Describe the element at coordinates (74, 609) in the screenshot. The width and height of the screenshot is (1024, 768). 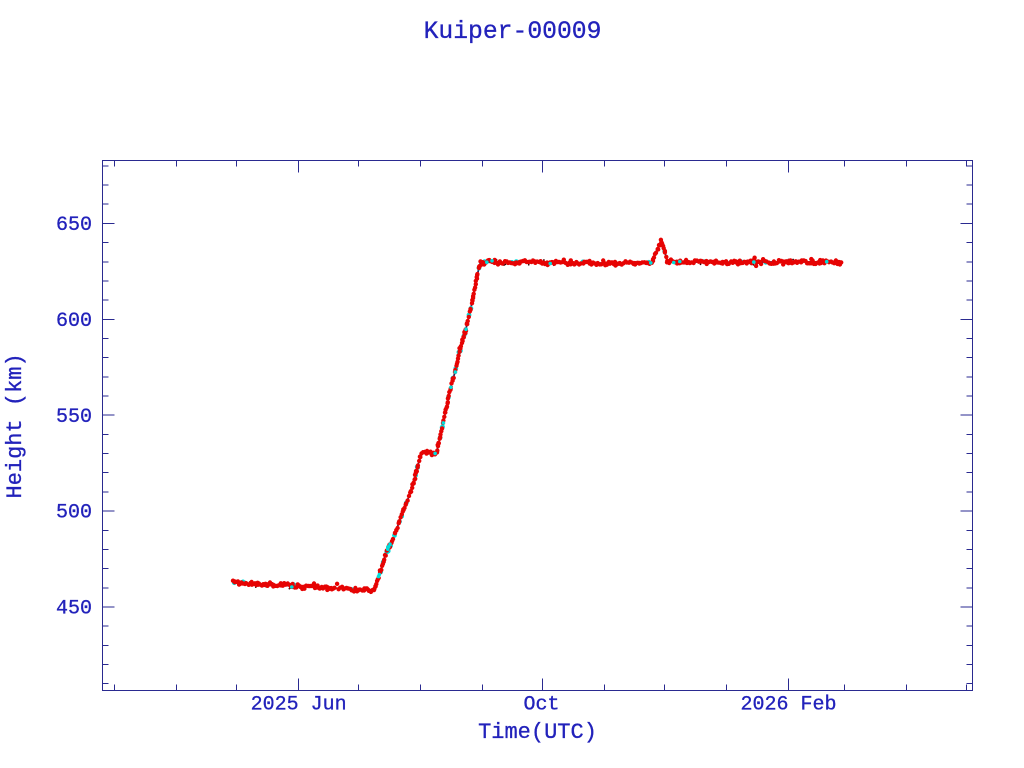
I see `svg-text: 450` at that location.